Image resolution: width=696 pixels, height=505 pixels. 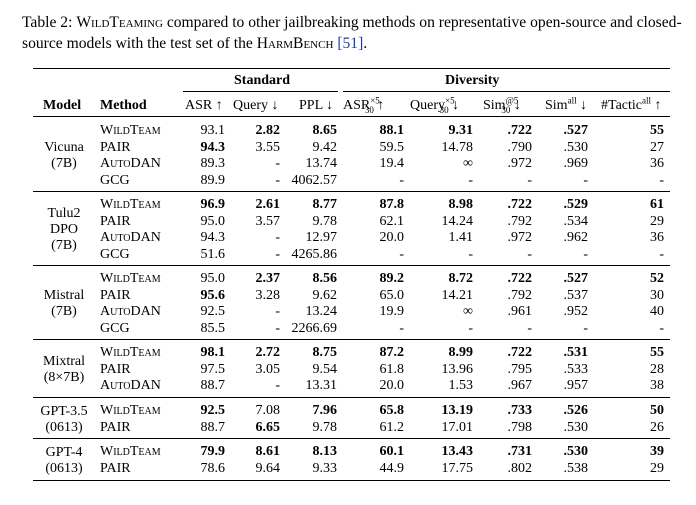 What do you see at coordinates (576, 163) in the screenshot?
I see `table-cell: .969` at bounding box center [576, 163].